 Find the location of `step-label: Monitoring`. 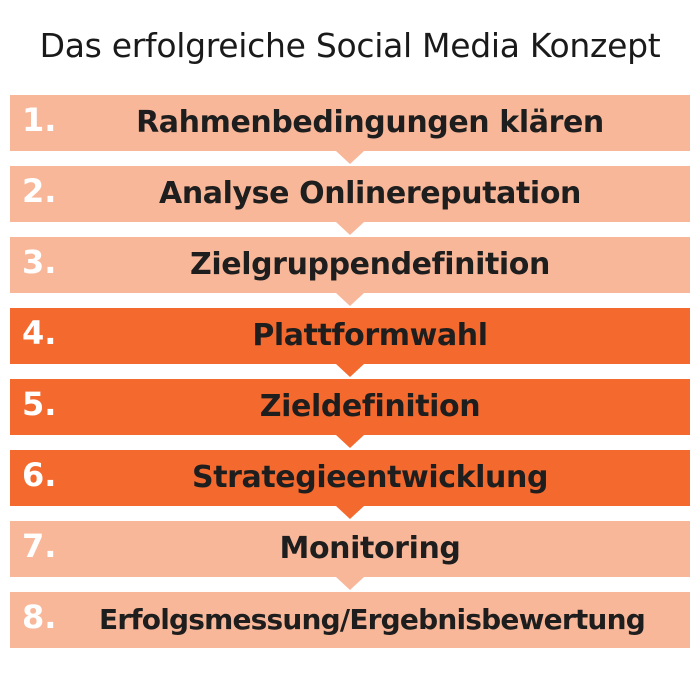

step-label: Monitoring is located at coordinates (370, 548).